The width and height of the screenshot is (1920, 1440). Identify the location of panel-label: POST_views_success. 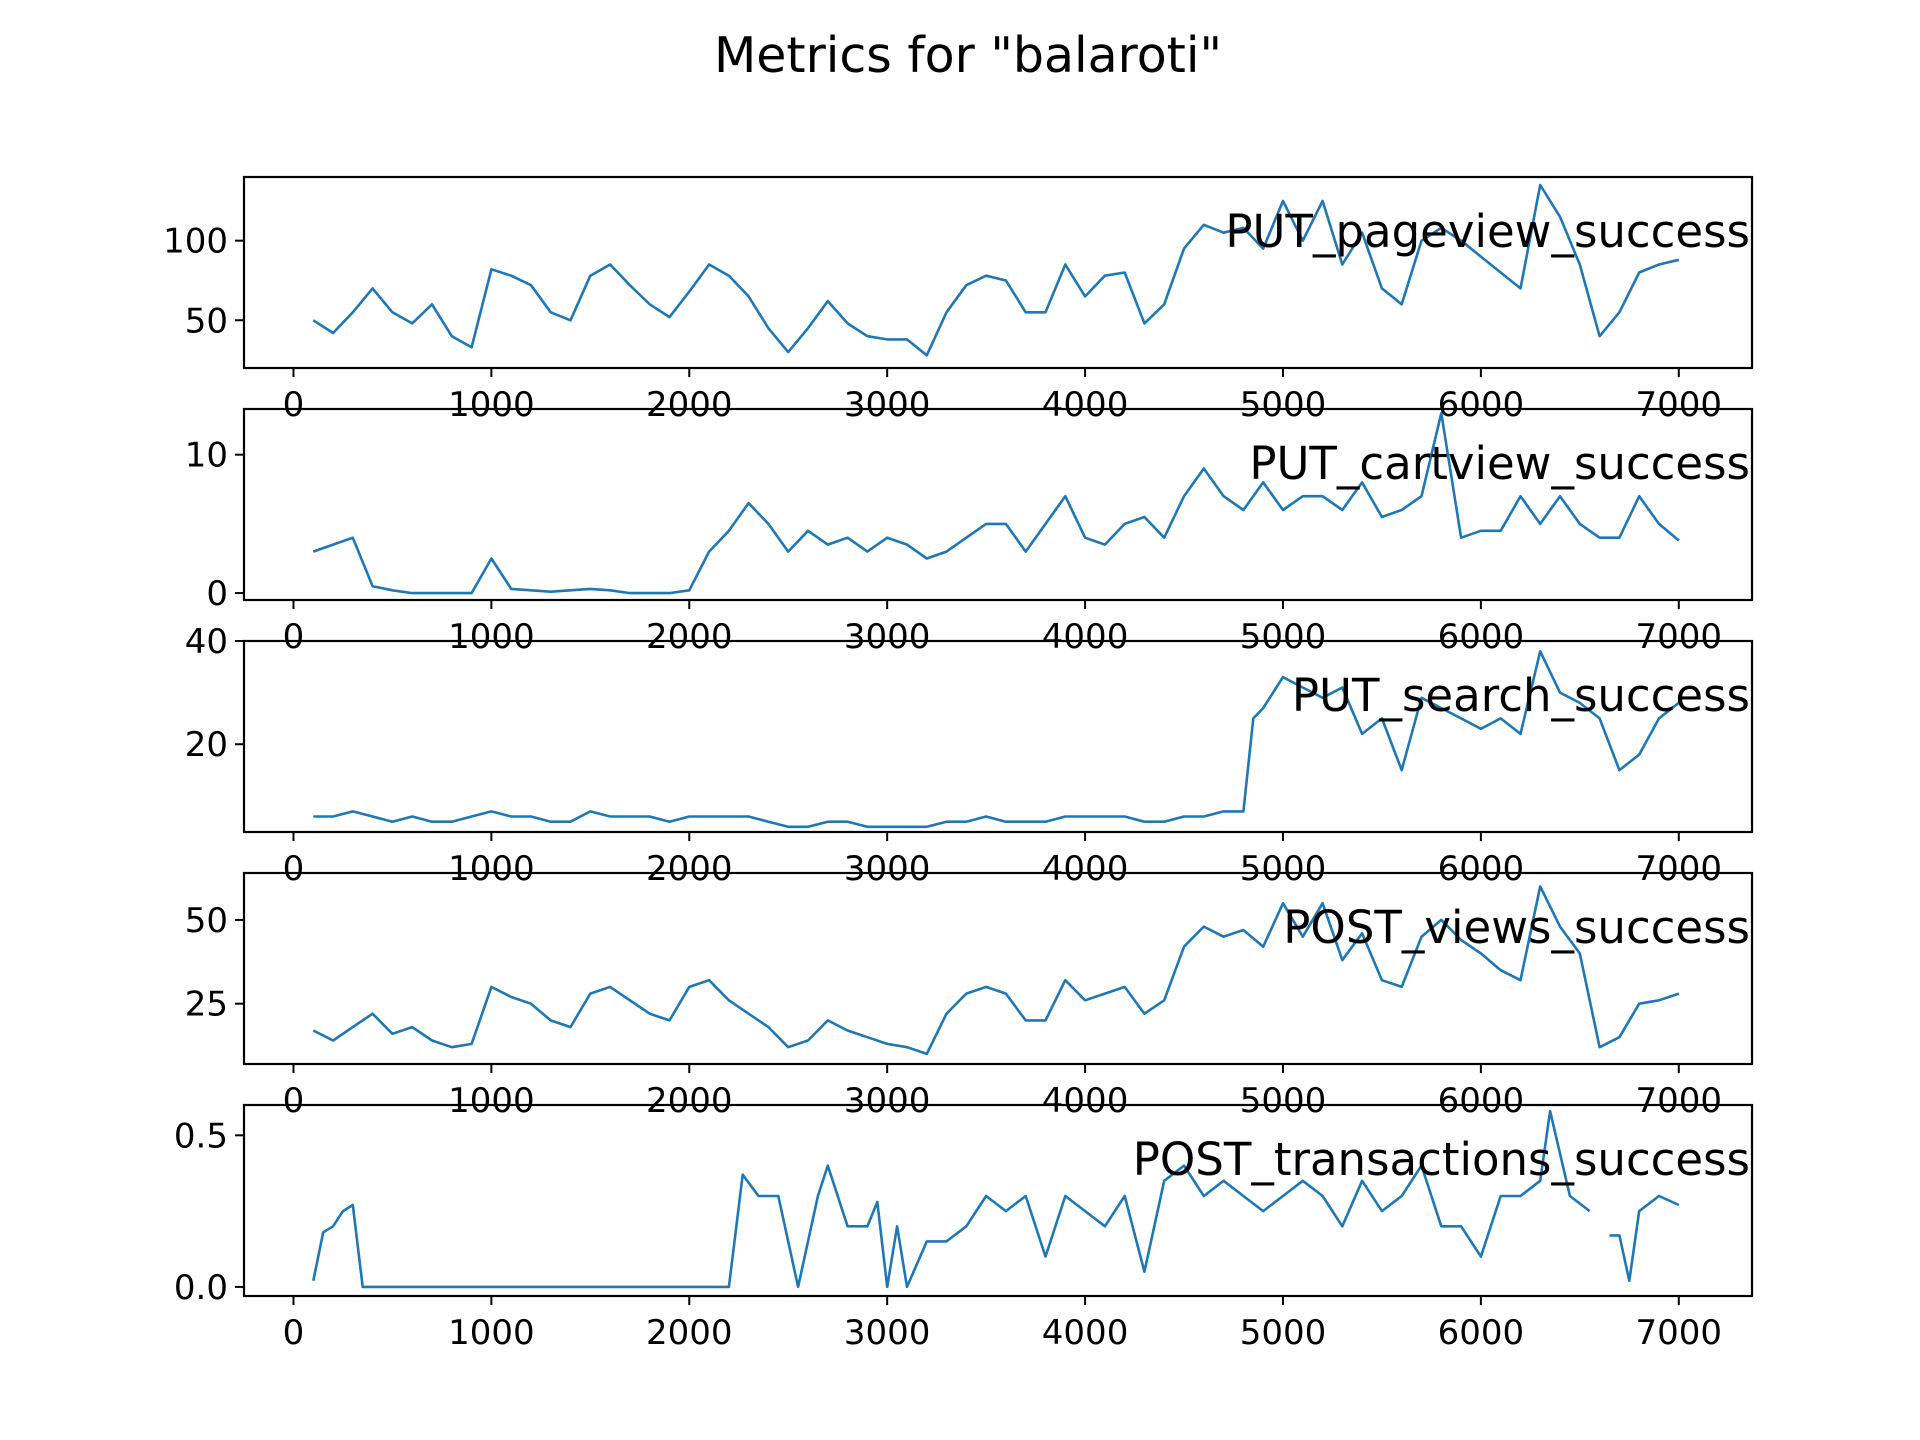
(1516, 927).